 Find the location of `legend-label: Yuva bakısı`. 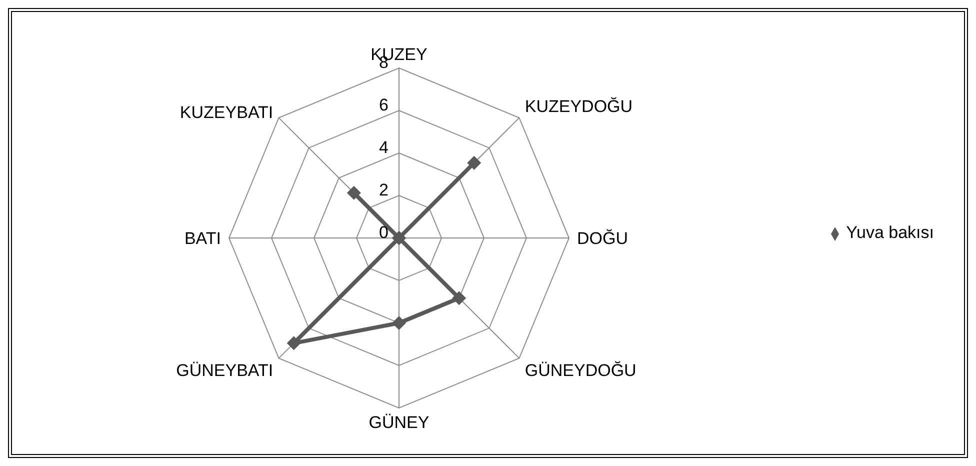

legend-label: Yuva bakısı is located at coordinates (890, 232).